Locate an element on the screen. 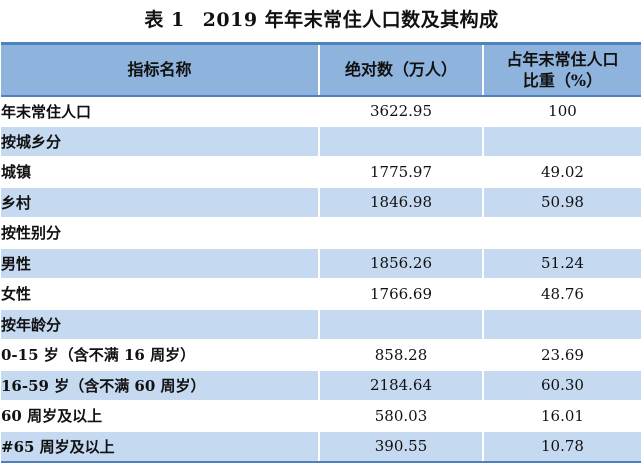 The image size is (643, 473). table-row: 女性 1766.69 48.76 is located at coordinates (321, 293).